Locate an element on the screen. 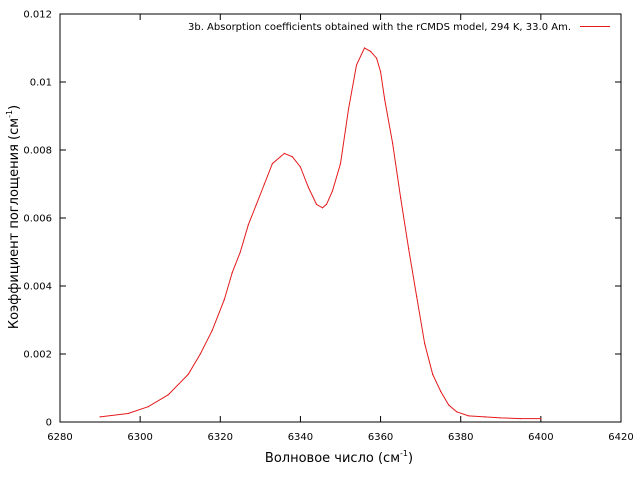 The width and height of the screenshot is (640, 480). x-axis-title: Волновое число (см-1) is located at coordinates (339, 457).